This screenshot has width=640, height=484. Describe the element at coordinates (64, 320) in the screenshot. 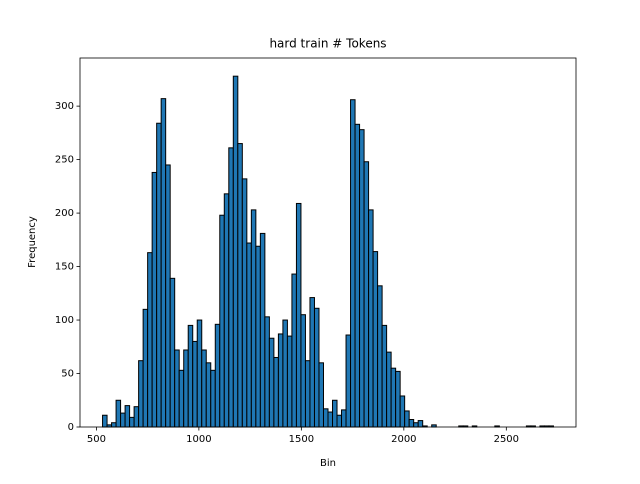

I see `y-tick-label: 100` at that location.